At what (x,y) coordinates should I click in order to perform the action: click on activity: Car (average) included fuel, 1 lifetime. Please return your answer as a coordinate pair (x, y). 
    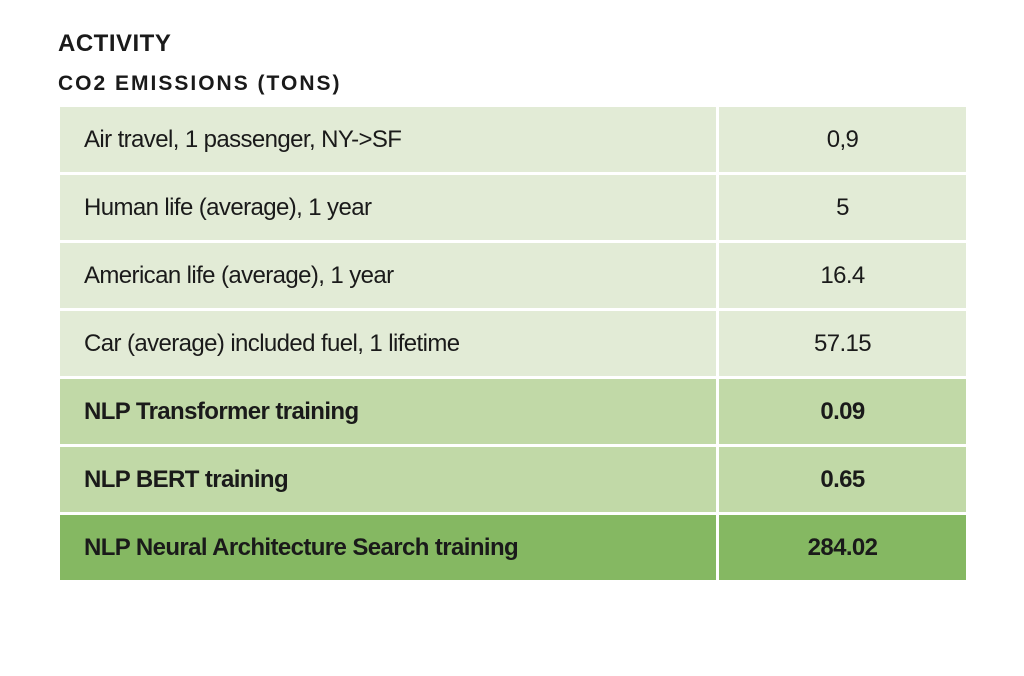
    Looking at the image, I should click on (388, 343).